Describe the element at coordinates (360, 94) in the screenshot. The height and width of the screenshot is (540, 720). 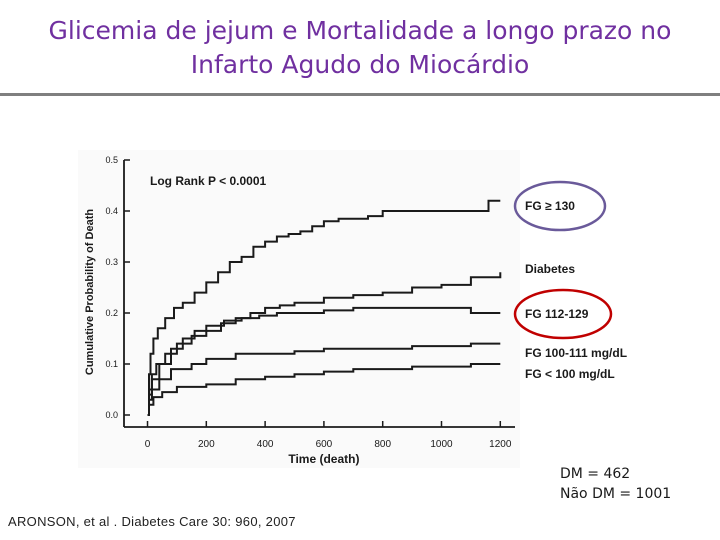
I see `title-divider` at that location.